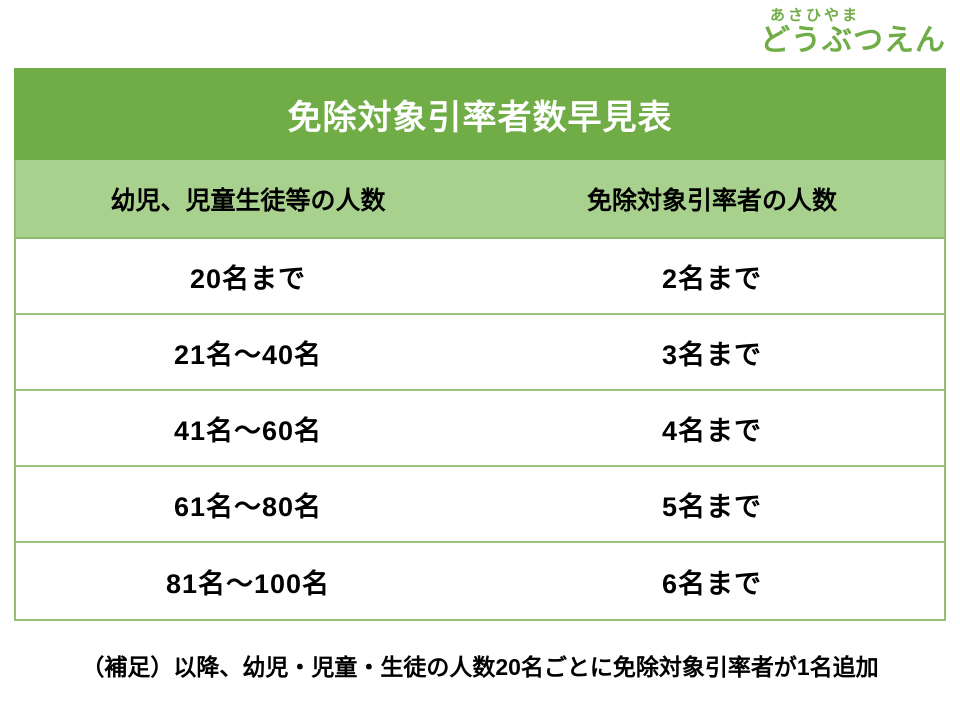  I want to click on column-header-children-count: 幼児、児童生徒等の人数, so click(248, 200).